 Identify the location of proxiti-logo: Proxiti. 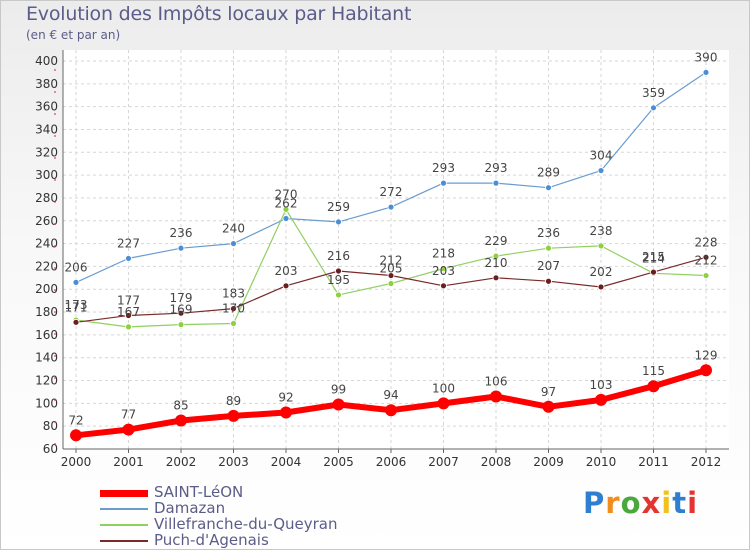
(640, 503).